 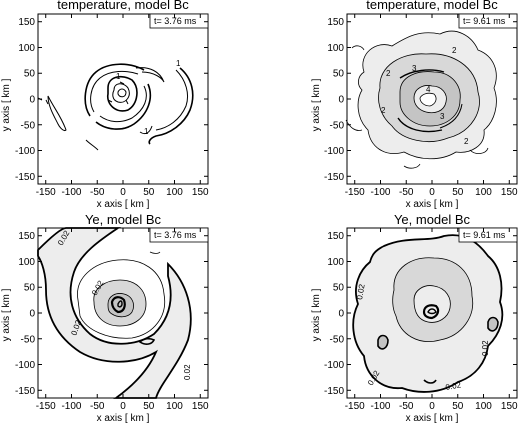 I want to click on contour-labels: 1 1 1, so click(x=148, y=97).